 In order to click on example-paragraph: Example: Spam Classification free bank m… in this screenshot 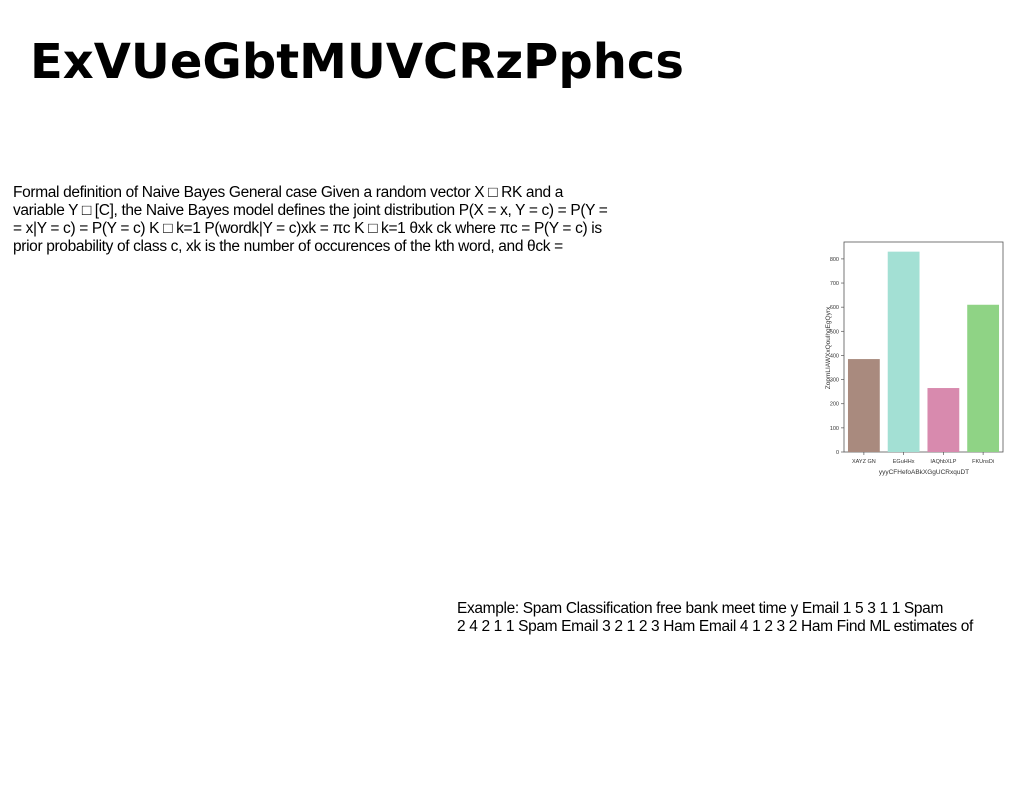, I will do `click(715, 617)`.